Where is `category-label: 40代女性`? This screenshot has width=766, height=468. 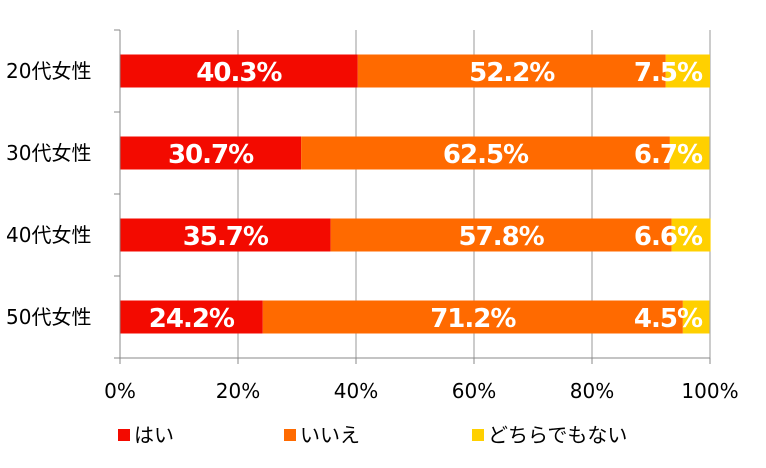
category-label: 40代女性 is located at coordinates (48, 235).